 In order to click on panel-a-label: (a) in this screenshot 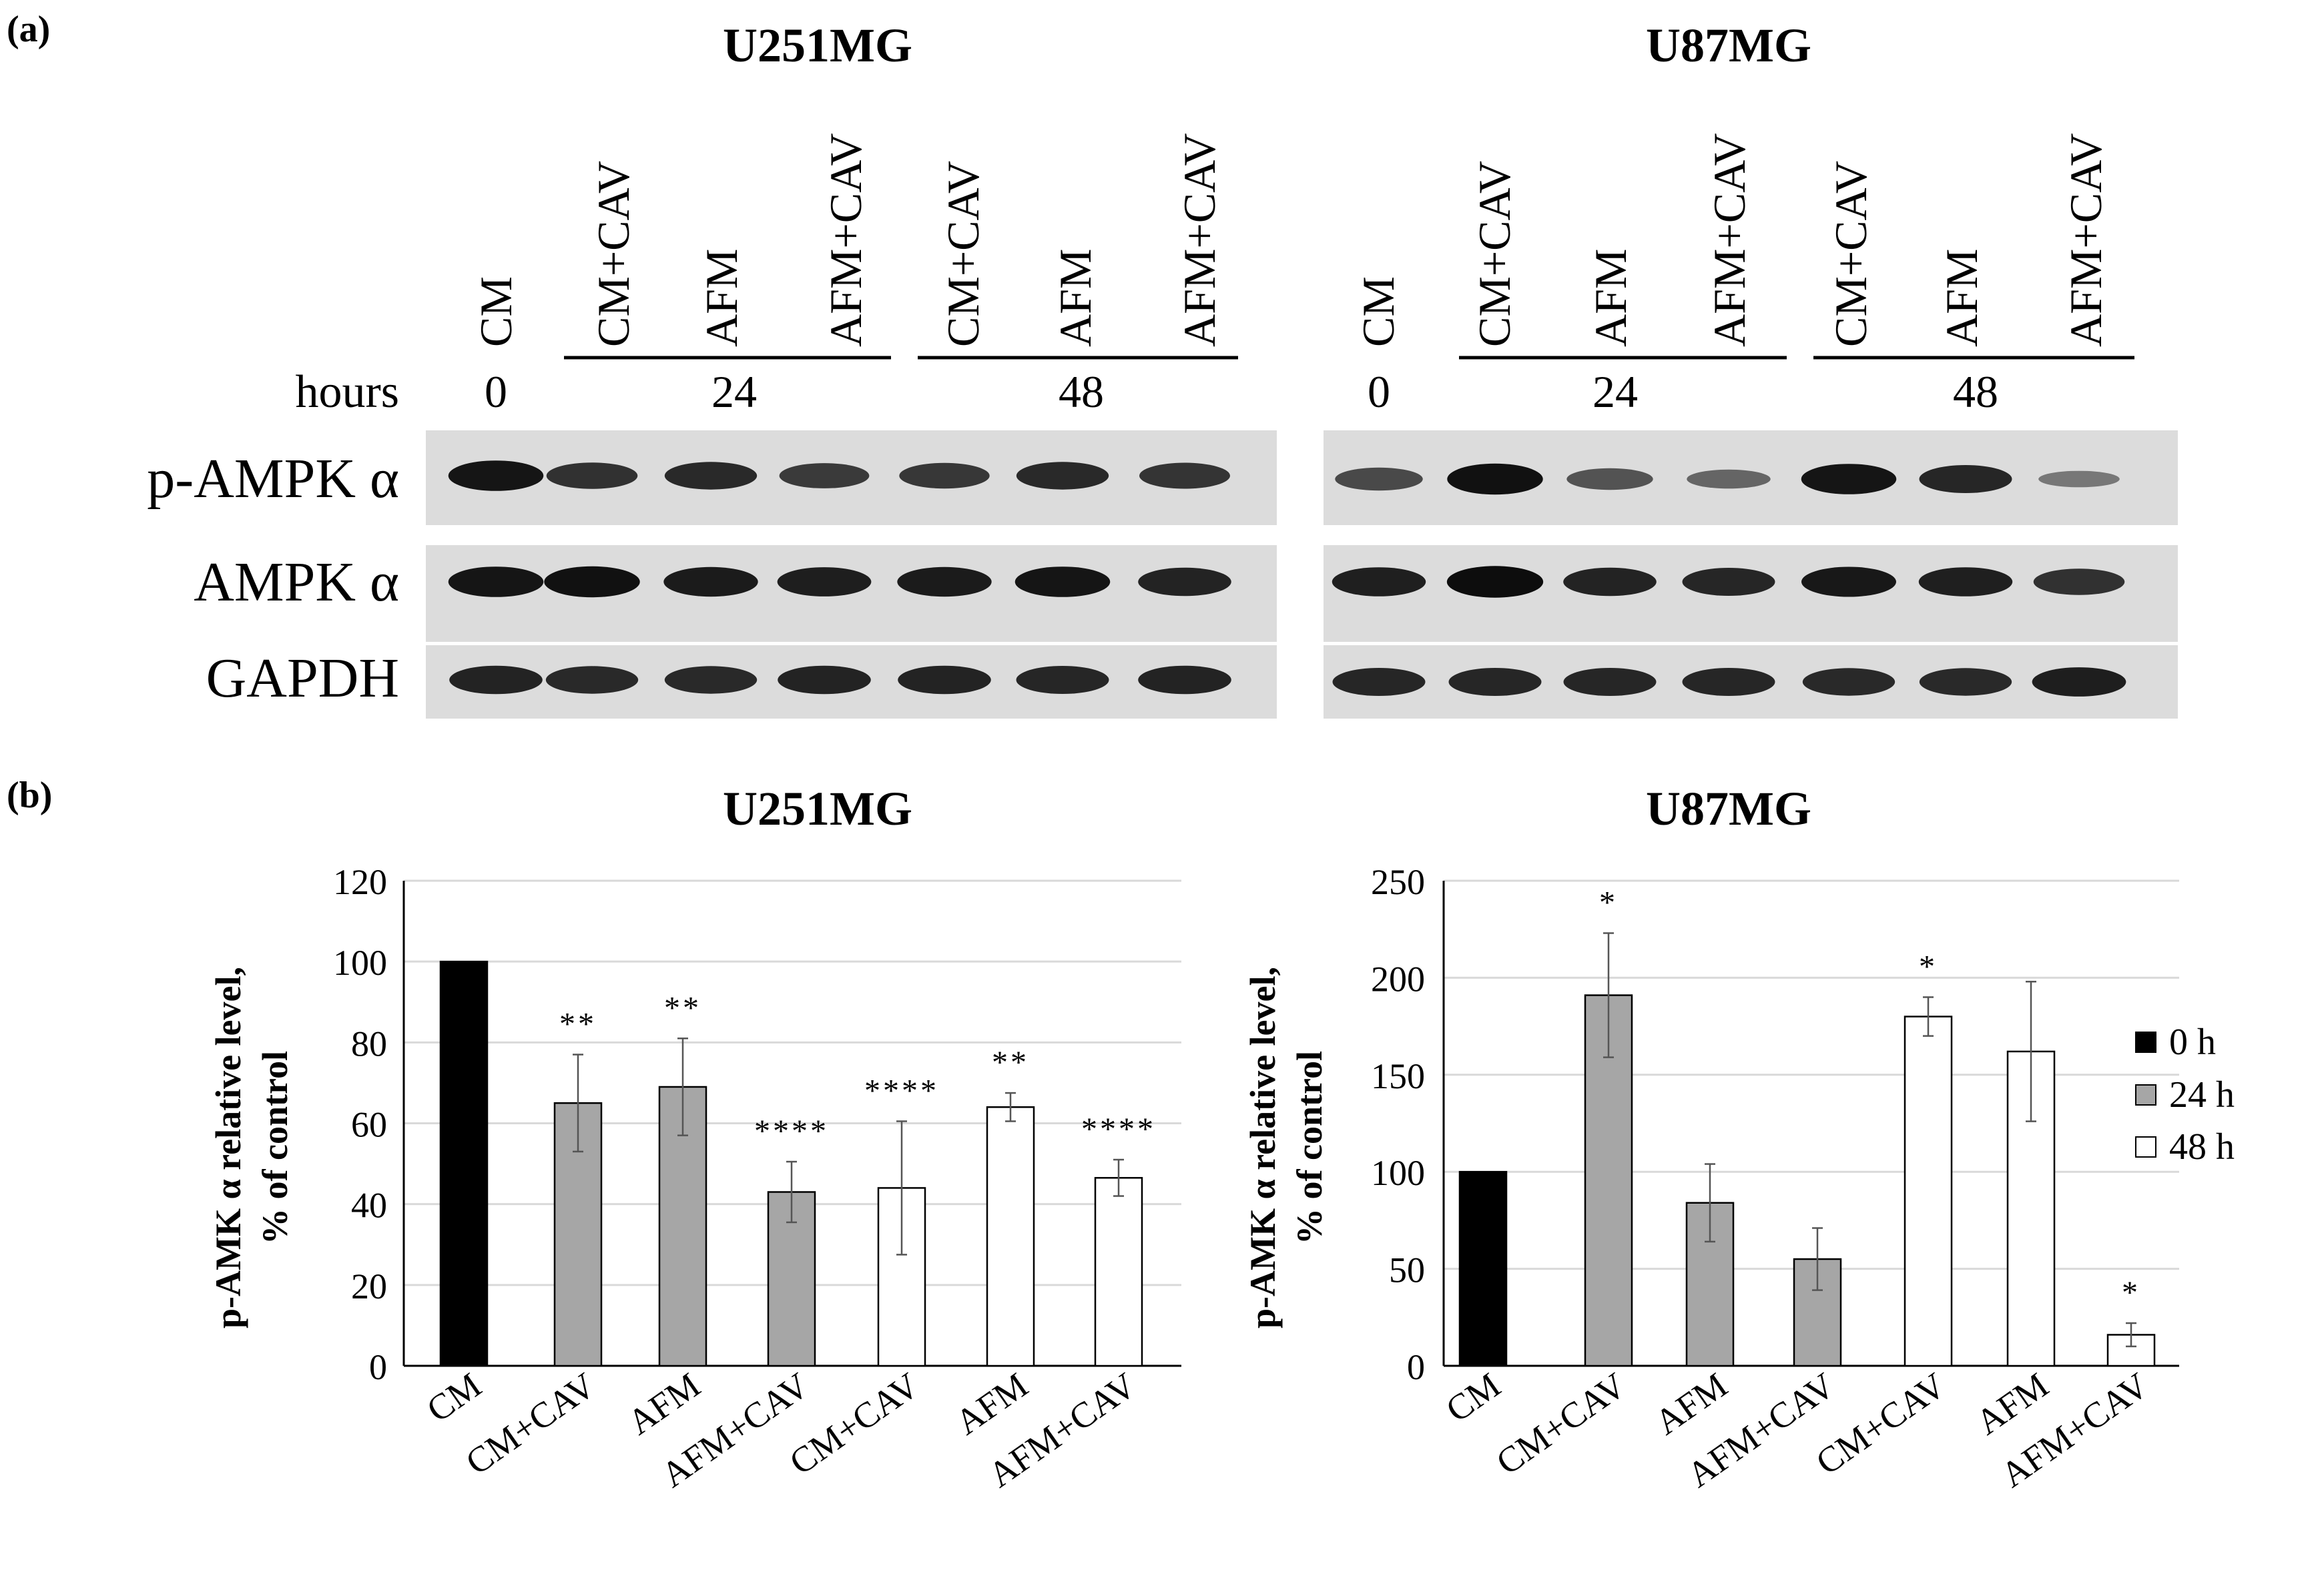, I will do `click(28, 29)`.